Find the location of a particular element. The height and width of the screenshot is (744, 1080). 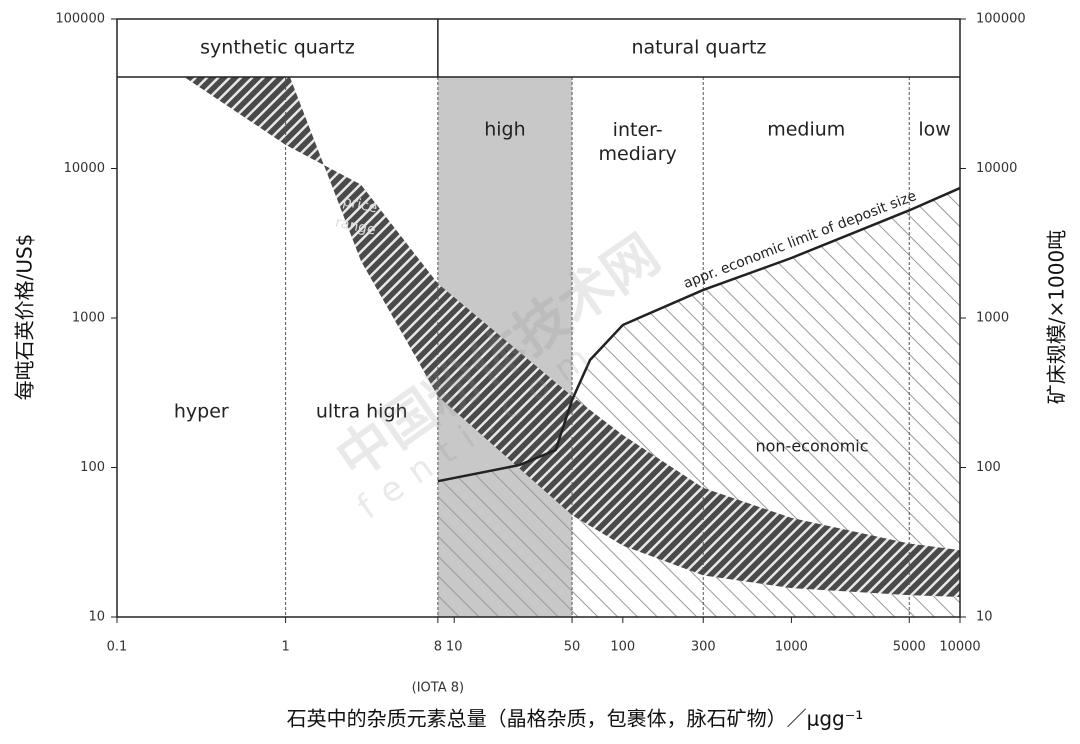

x-tick-label: 5000 is located at coordinates (909, 647).